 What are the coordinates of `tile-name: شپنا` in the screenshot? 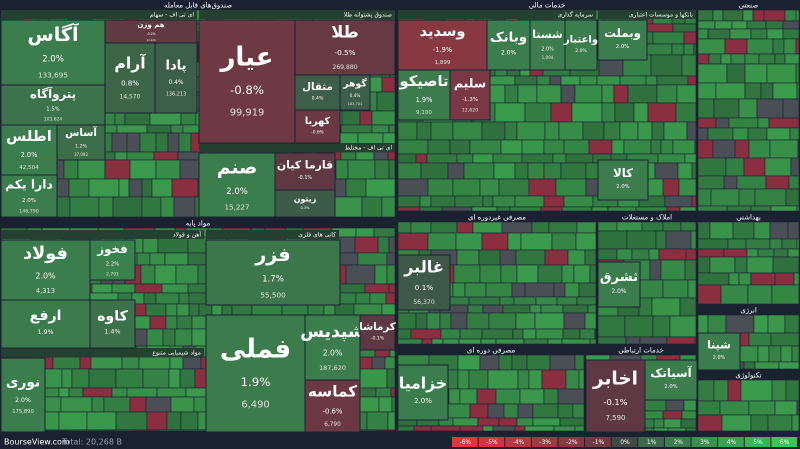 It's located at (719, 345).